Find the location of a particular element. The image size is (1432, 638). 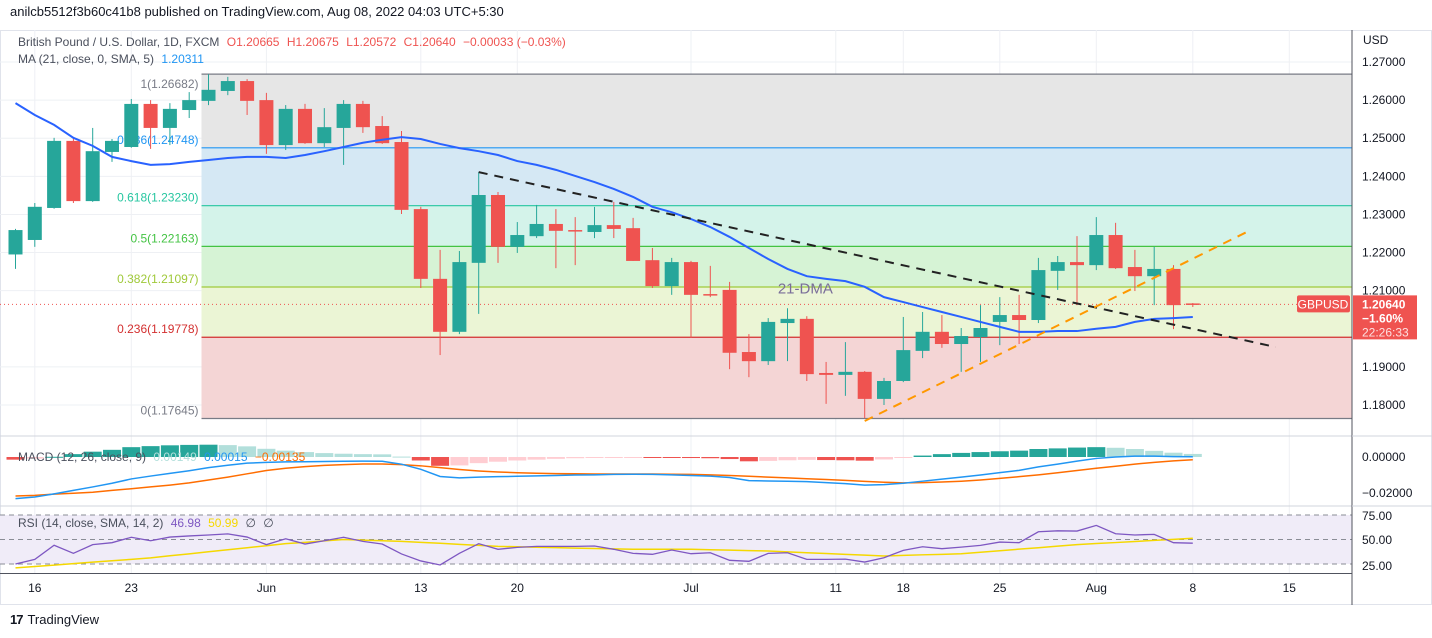

fib-level-label: 0.618(1.23230) is located at coordinates (157, 198).